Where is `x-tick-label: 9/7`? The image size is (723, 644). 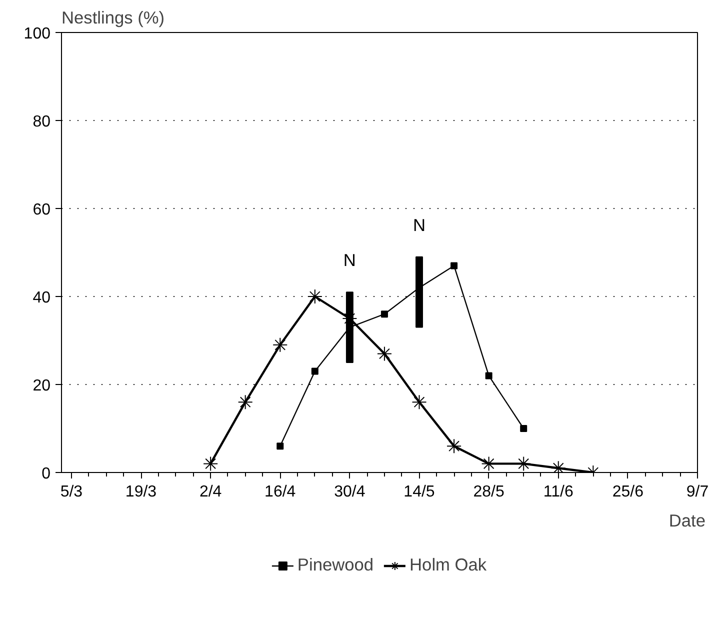
x-tick-label: 9/7 is located at coordinates (697, 492).